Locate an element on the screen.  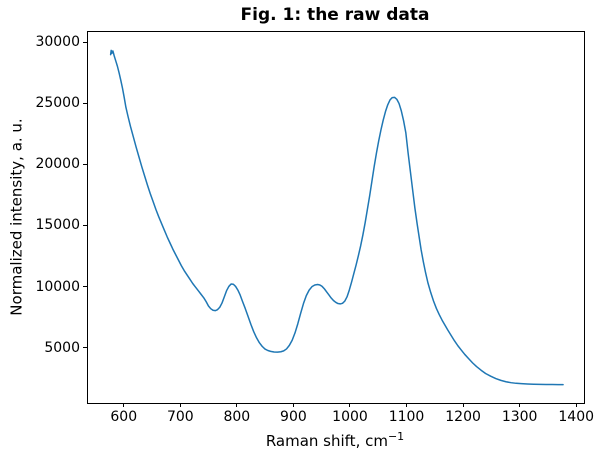
plot-title: Fig. 1: the raw data is located at coordinates (335, 15).